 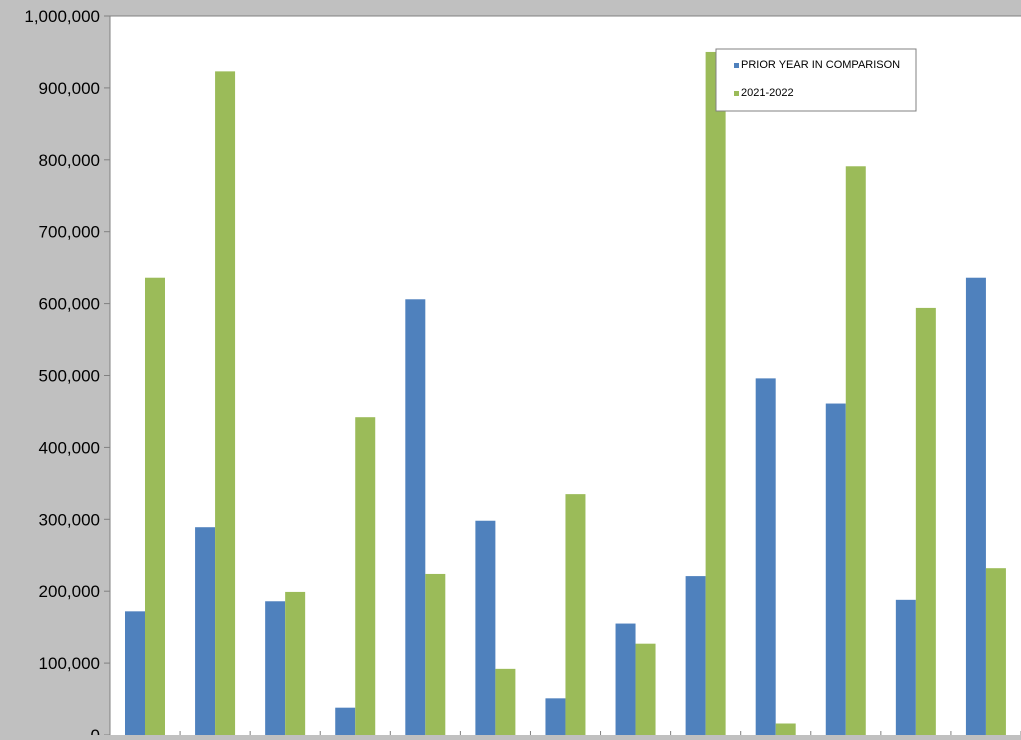 What do you see at coordinates (69, 663) in the screenshot?
I see `y-tick-label: 100,000` at bounding box center [69, 663].